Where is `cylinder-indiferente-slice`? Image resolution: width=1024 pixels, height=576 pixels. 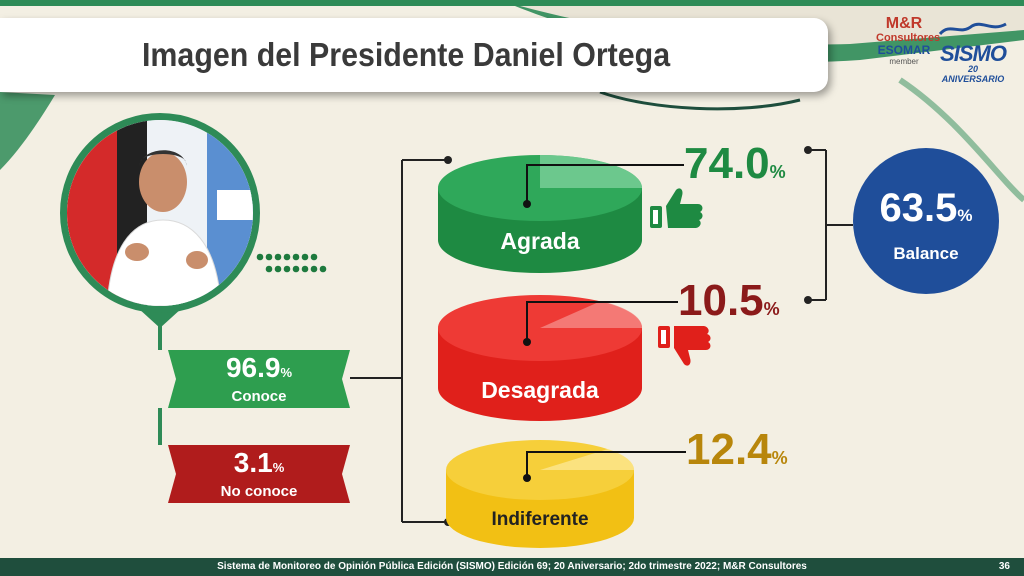
cylinder-indiferente-slice is located at coordinates (587, 459).